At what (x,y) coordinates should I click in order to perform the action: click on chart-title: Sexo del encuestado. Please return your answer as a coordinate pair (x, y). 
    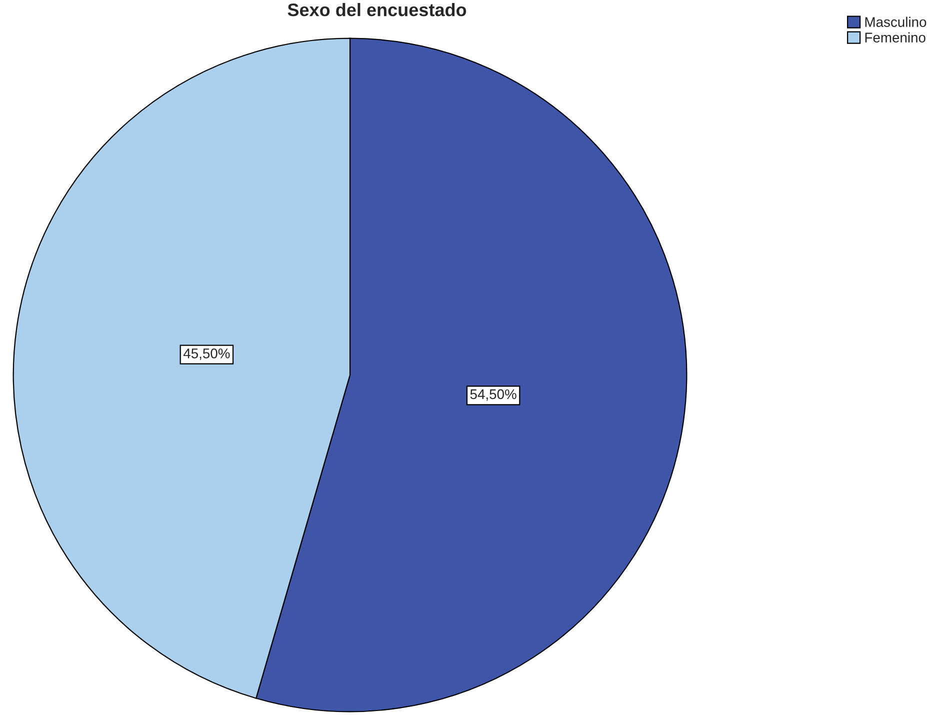
    Looking at the image, I should click on (377, 9).